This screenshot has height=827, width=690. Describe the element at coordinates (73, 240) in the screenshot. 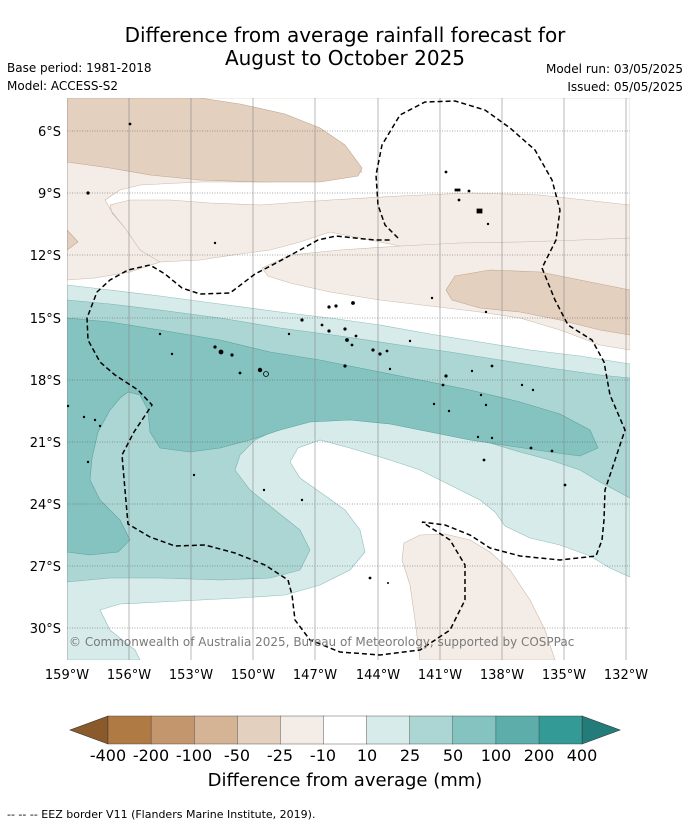

I see `dry-region-west-edge` at that location.